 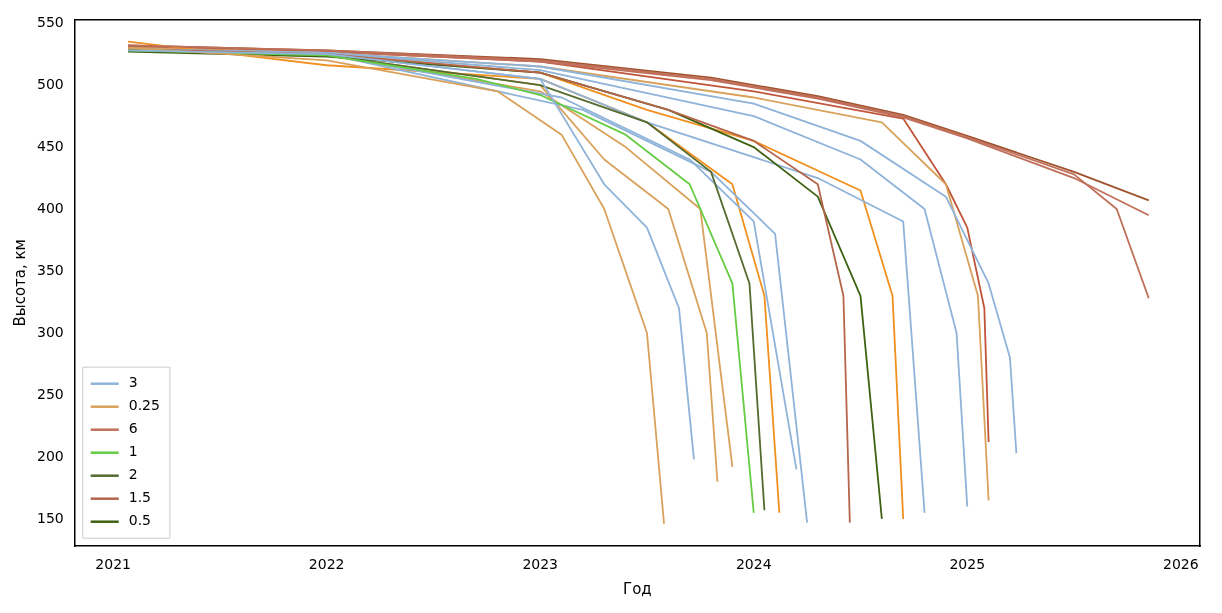 I want to click on x-tick-label: 2025, so click(x=967, y=564).